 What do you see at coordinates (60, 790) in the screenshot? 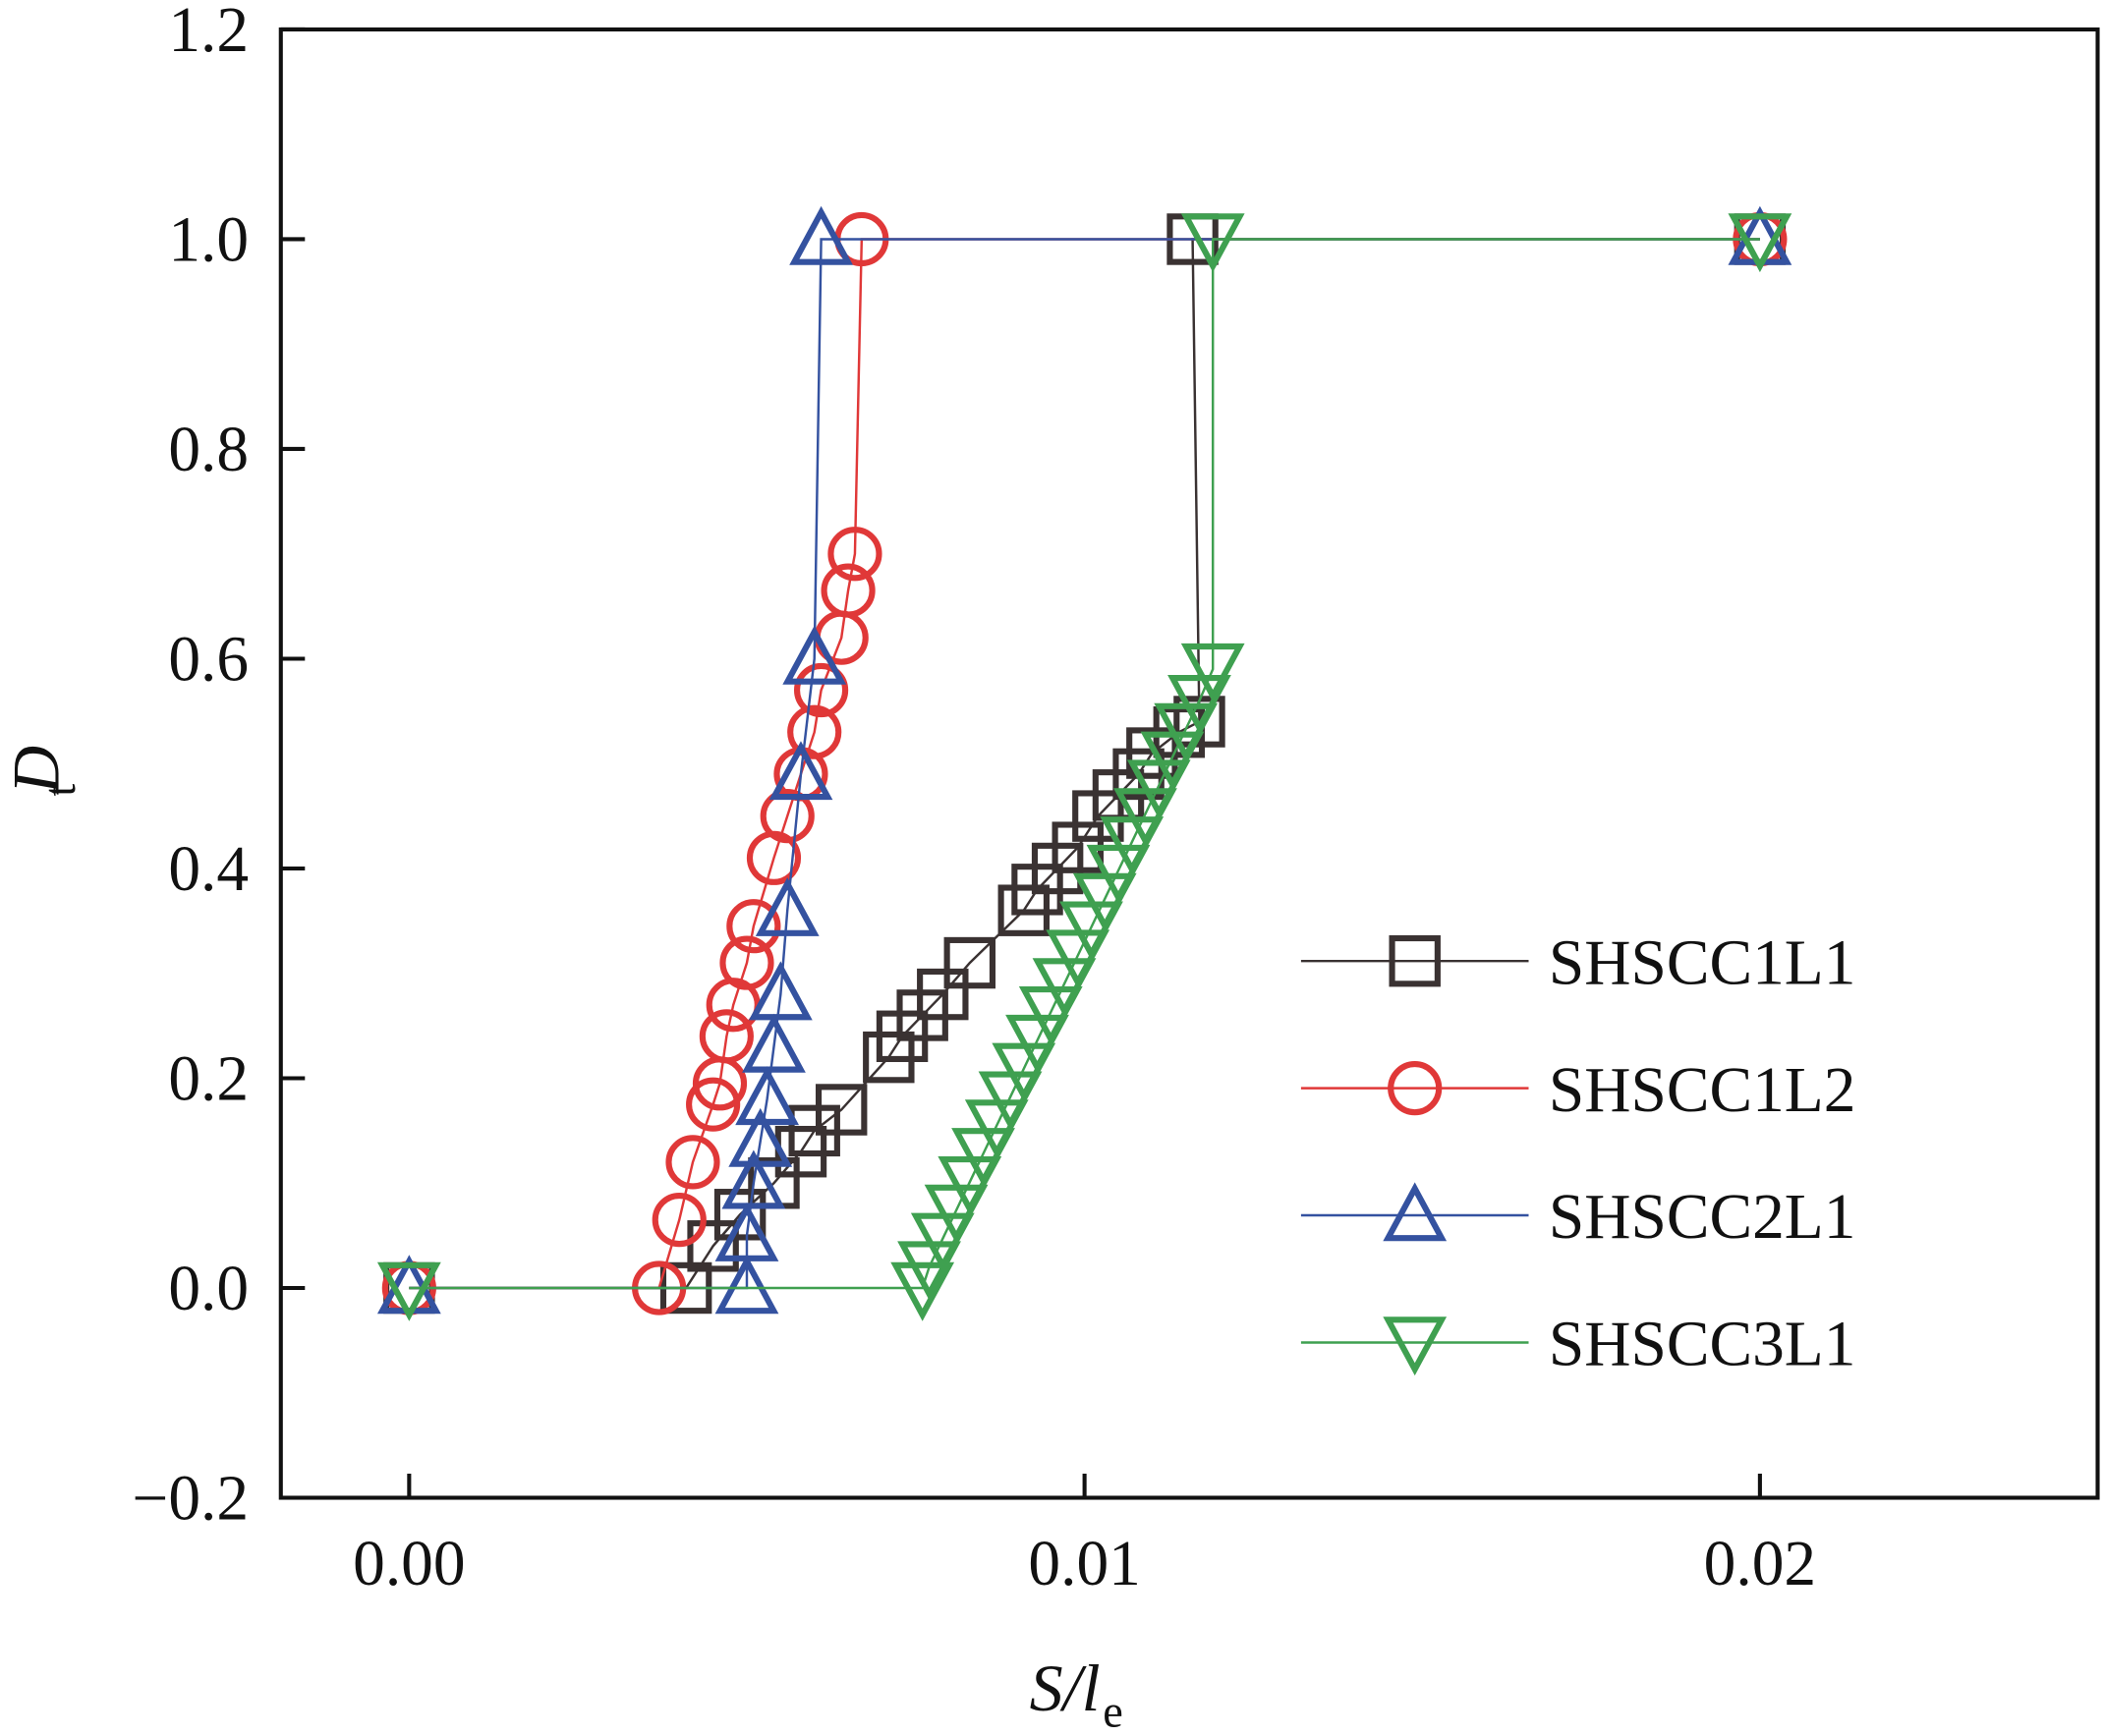
I see `y-axis-label-sub: t` at bounding box center [60, 790].